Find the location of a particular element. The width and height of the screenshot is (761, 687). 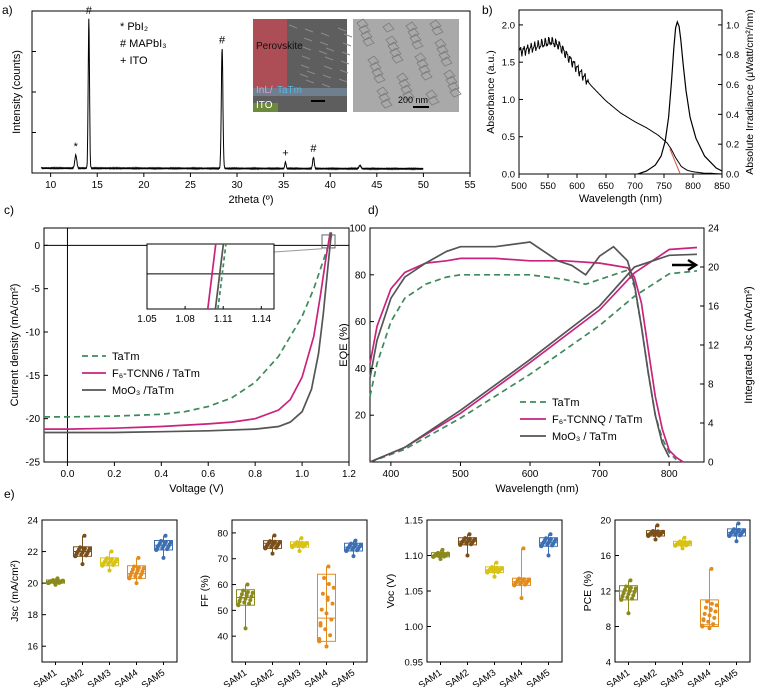

x-tick-label: 50 is located at coordinates (424, 185).